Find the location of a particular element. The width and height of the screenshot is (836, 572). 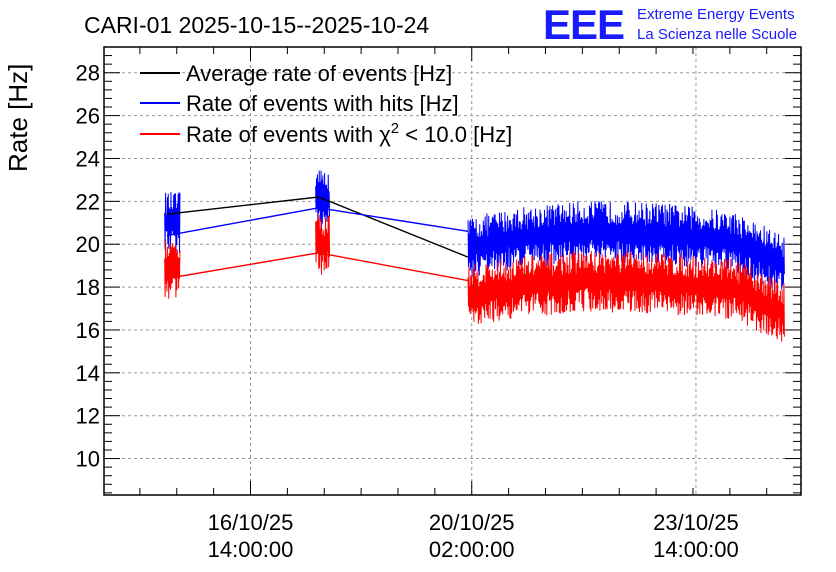

x-tick-label-date-1: 20/10/25 is located at coordinates (472, 522).